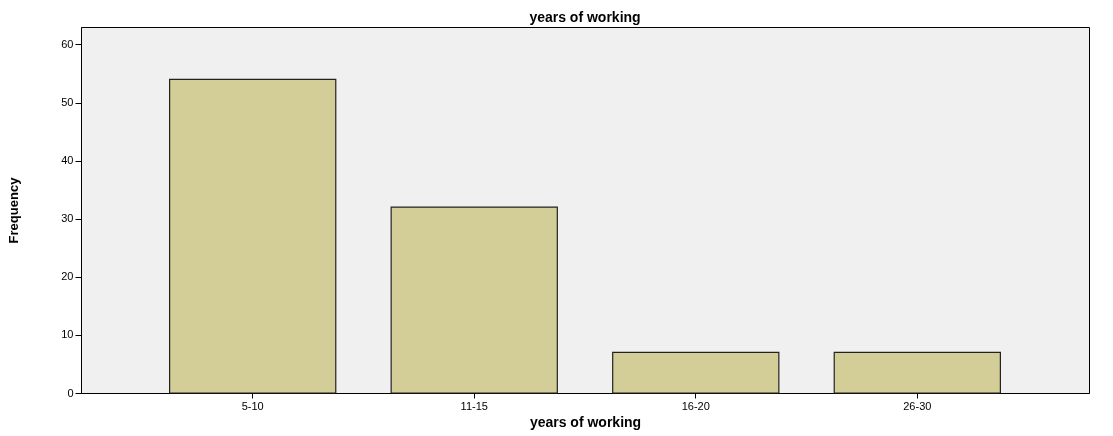 This screenshot has height=436, width=1113. What do you see at coordinates (70, 392) in the screenshot?
I see `y-tick-label: 0` at bounding box center [70, 392].